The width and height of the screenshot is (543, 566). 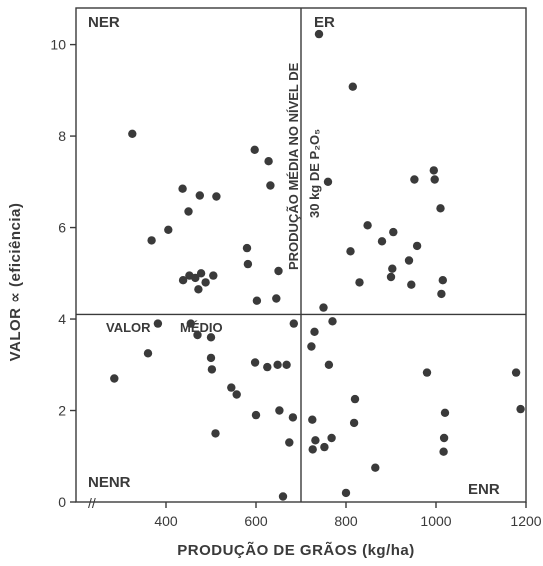 I want to click on x-tick-label: 1000, so click(x=435, y=521).